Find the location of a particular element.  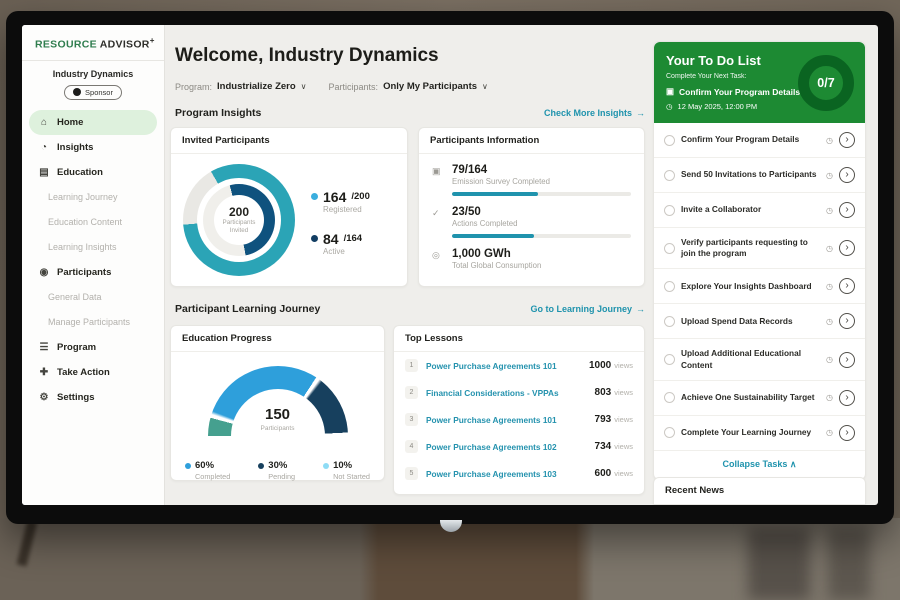

info-progress-track is located at coordinates (541, 194).